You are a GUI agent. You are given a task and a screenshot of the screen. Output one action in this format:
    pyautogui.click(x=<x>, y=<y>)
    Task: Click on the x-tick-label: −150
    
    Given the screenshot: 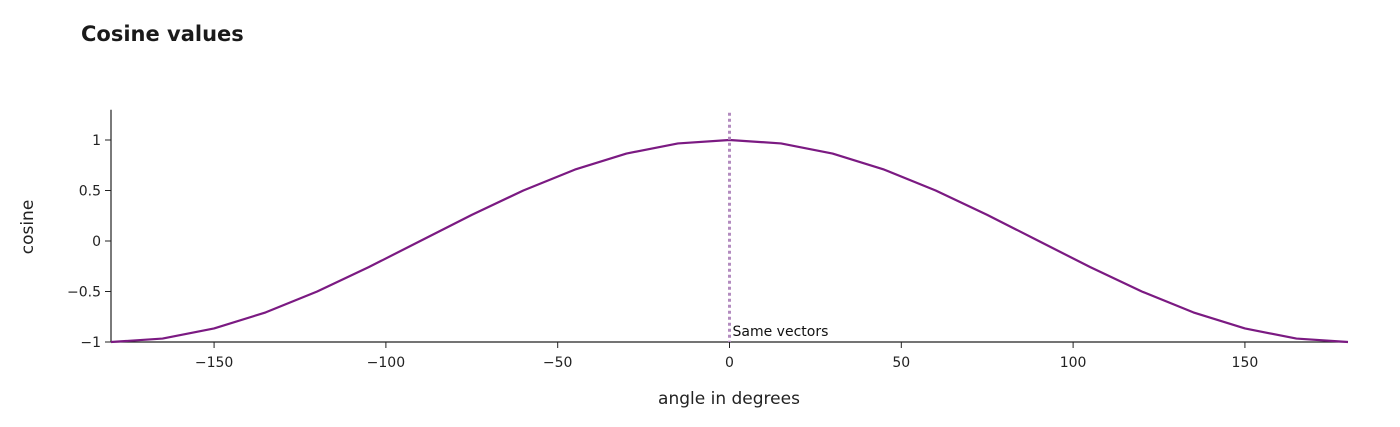 What is the action you would take?
    pyautogui.click(x=214, y=363)
    